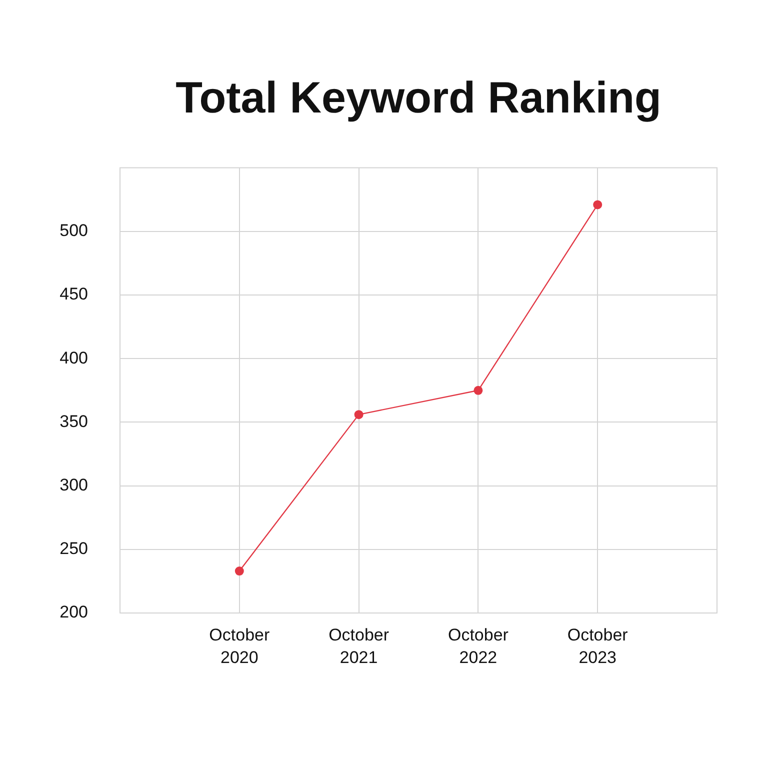 This screenshot has width=765, height=765. I want to click on x-tick-label: October 2022, so click(478, 646).